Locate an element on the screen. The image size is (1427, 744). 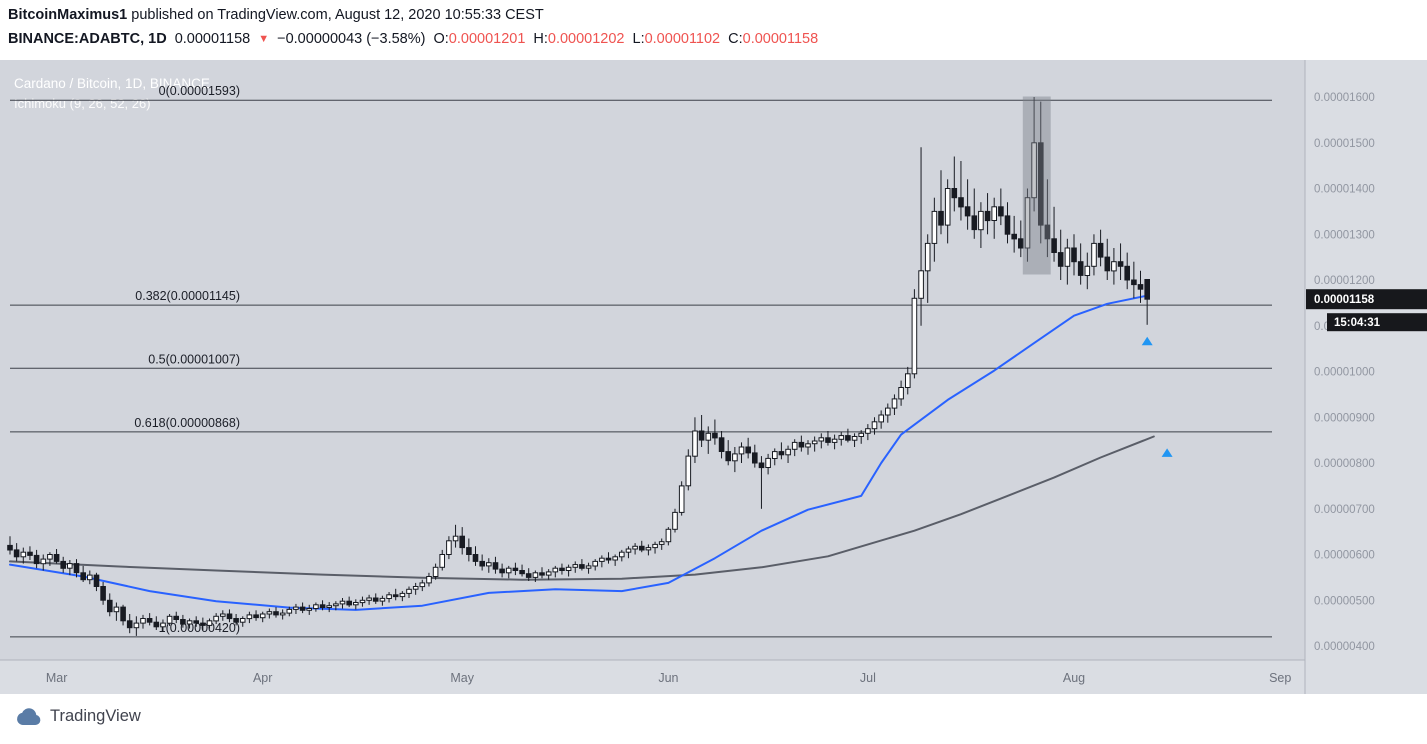
symbol-title: BINANCE:ADABTC, 1D is located at coordinates (87, 39).